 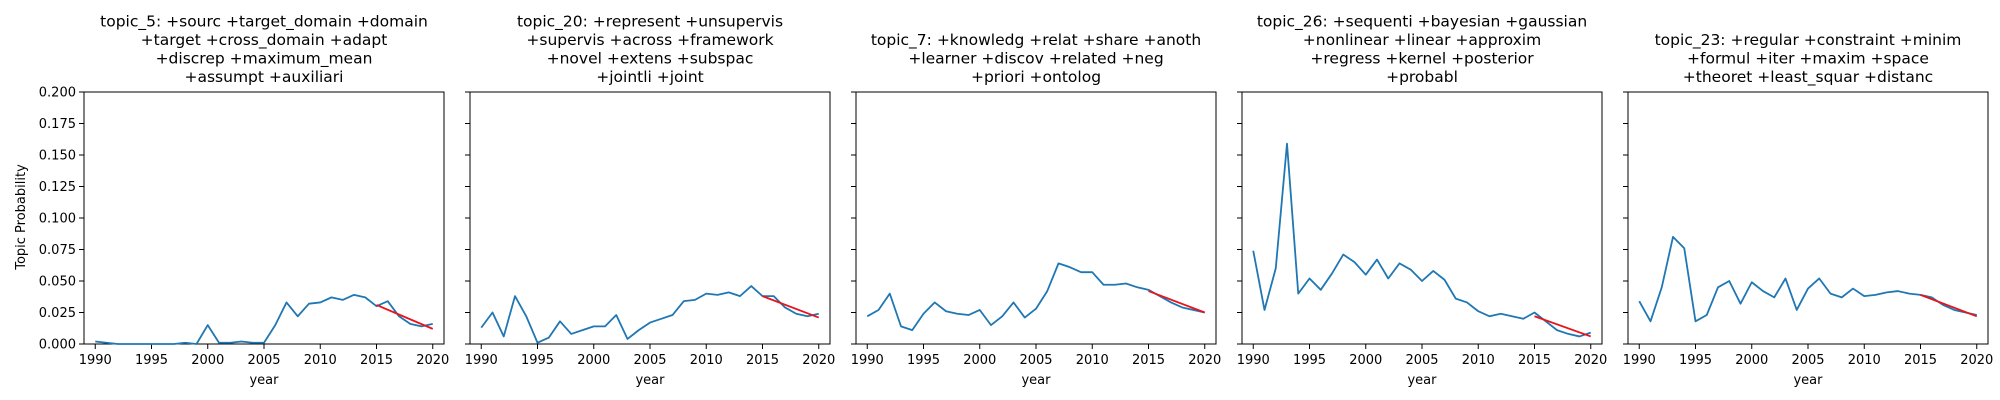 What do you see at coordinates (1422, 22) in the screenshot?
I see `chart-title-line: topic_26: +sequenti +bayesian +gaussian` at bounding box center [1422, 22].